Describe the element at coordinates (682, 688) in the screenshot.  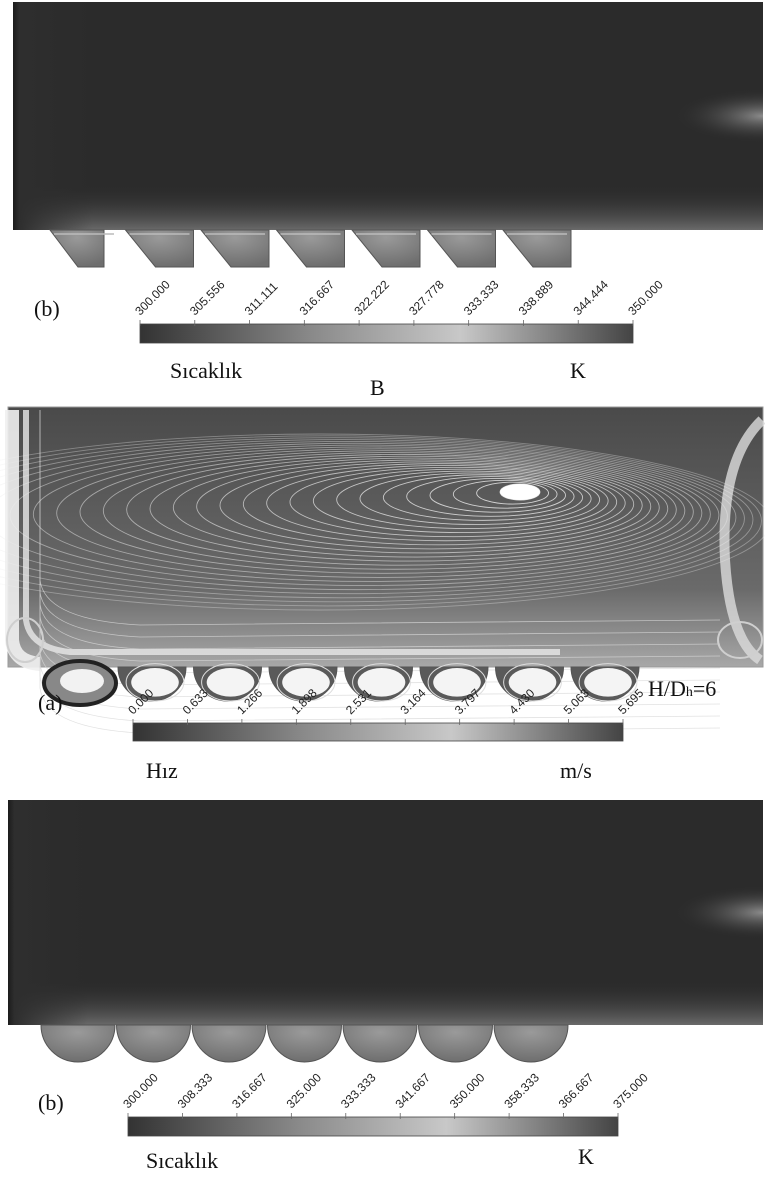
I see `ratio-label: H/Dh=6` at that location.